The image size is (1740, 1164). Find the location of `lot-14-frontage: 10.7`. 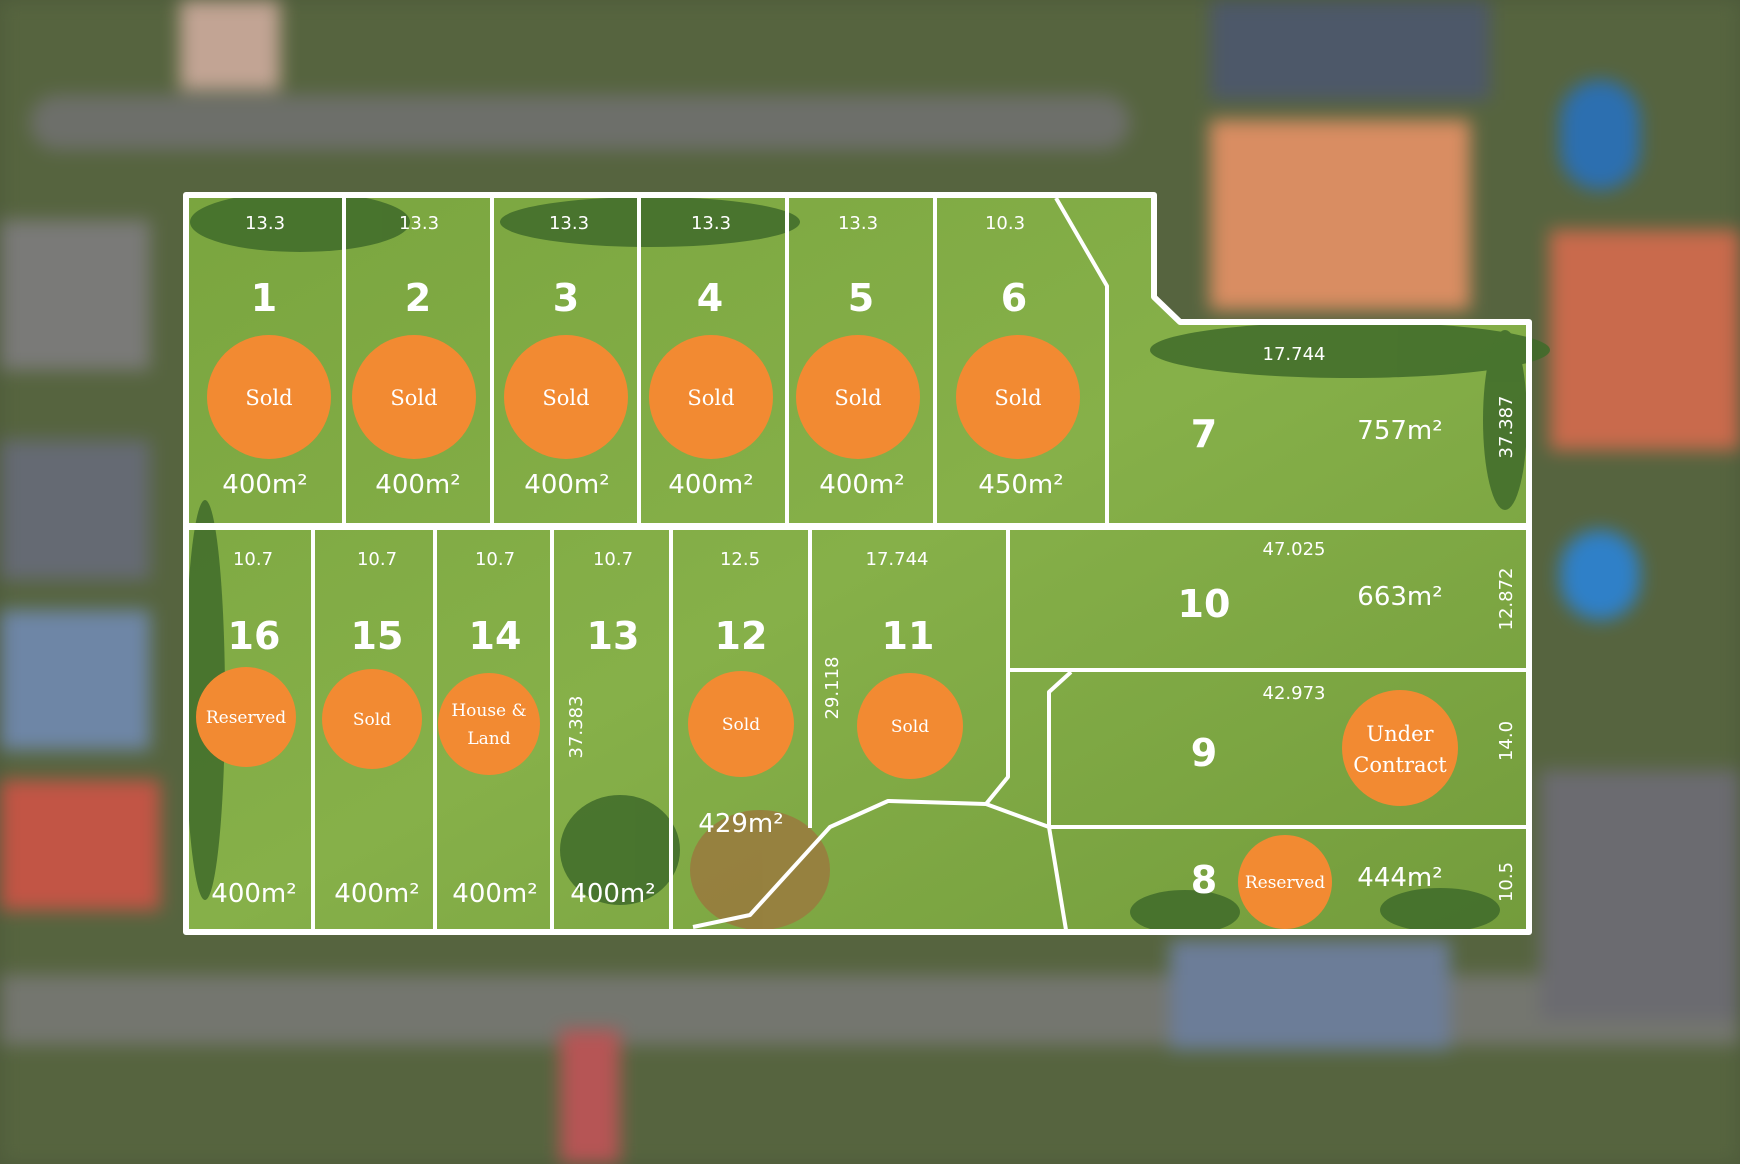

lot-14-frontage: 10.7 is located at coordinates (495, 559).